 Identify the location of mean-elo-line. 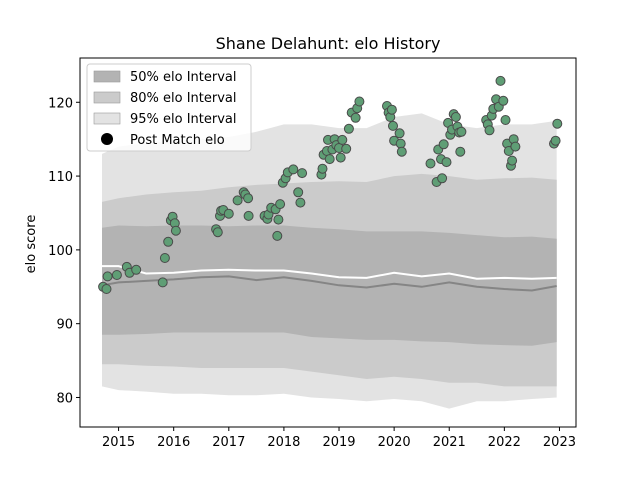
(329, 272).